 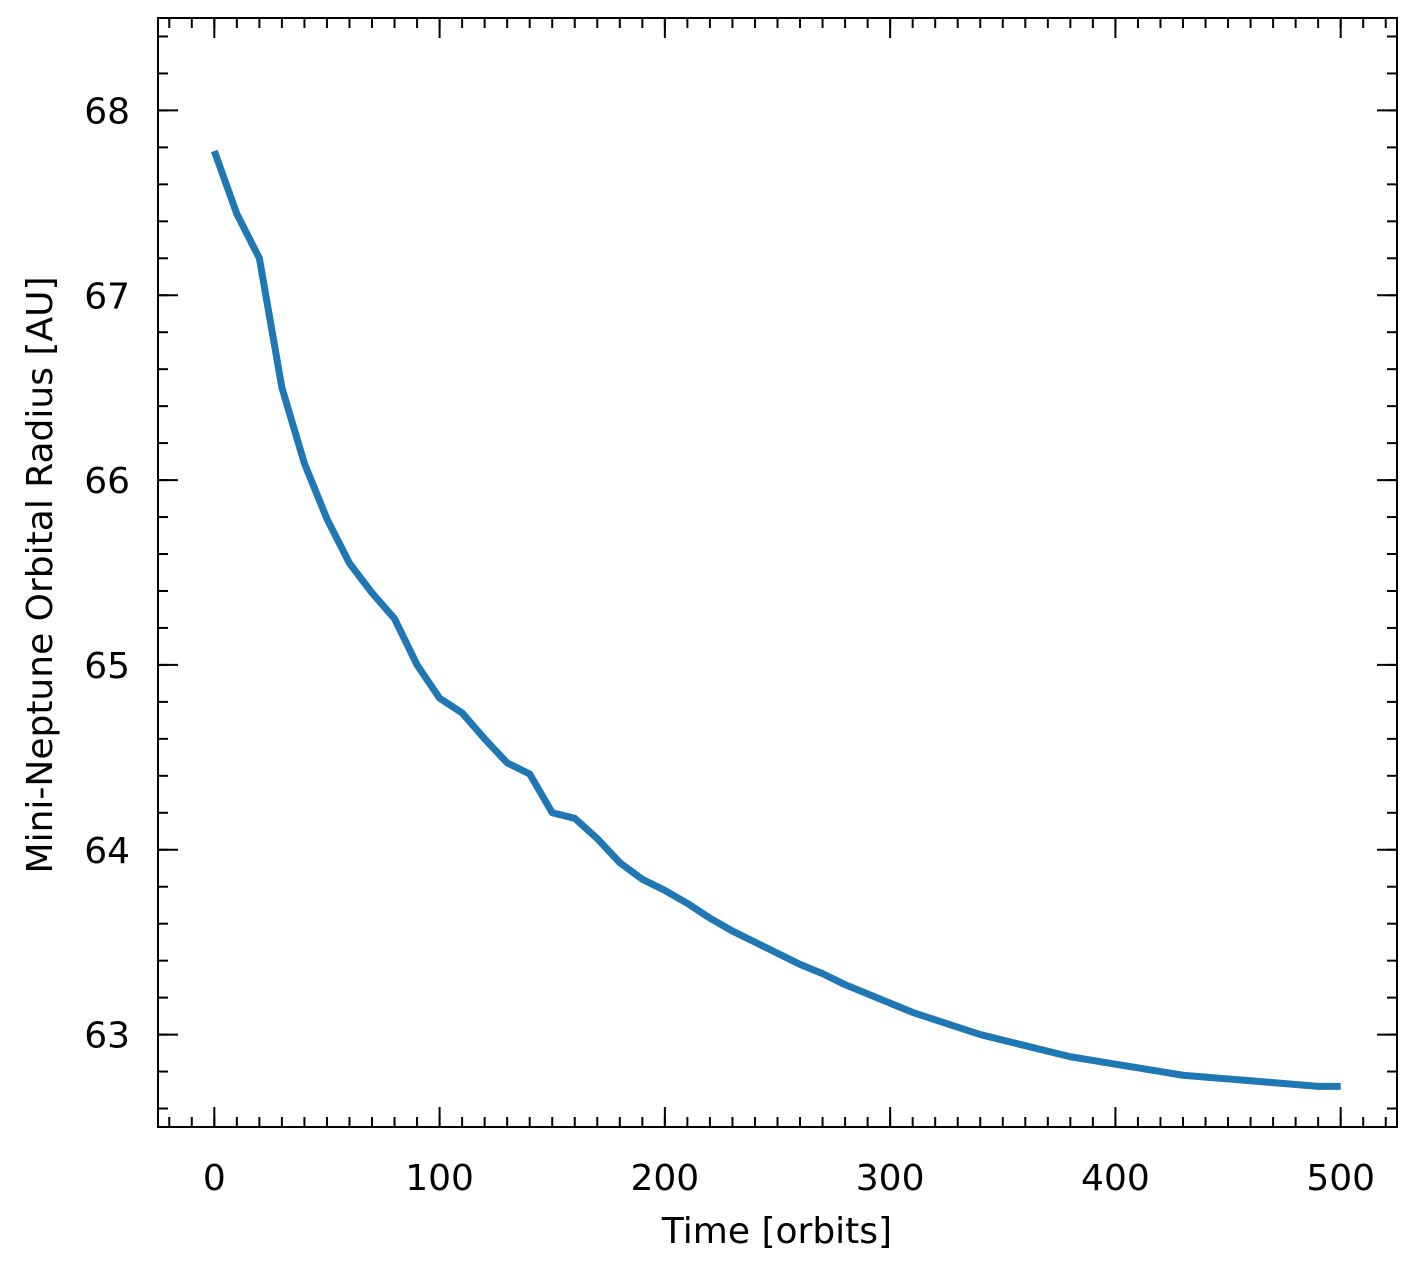 What do you see at coordinates (776, 1231) in the screenshot?
I see `x-axis-title: Time [orbits]` at bounding box center [776, 1231].